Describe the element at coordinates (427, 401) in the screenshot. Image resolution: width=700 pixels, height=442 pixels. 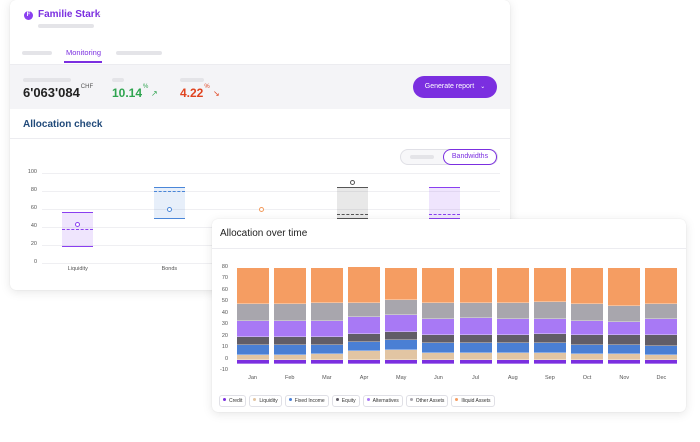
I see `legend-item-other-assets: Other Assets` at that location.